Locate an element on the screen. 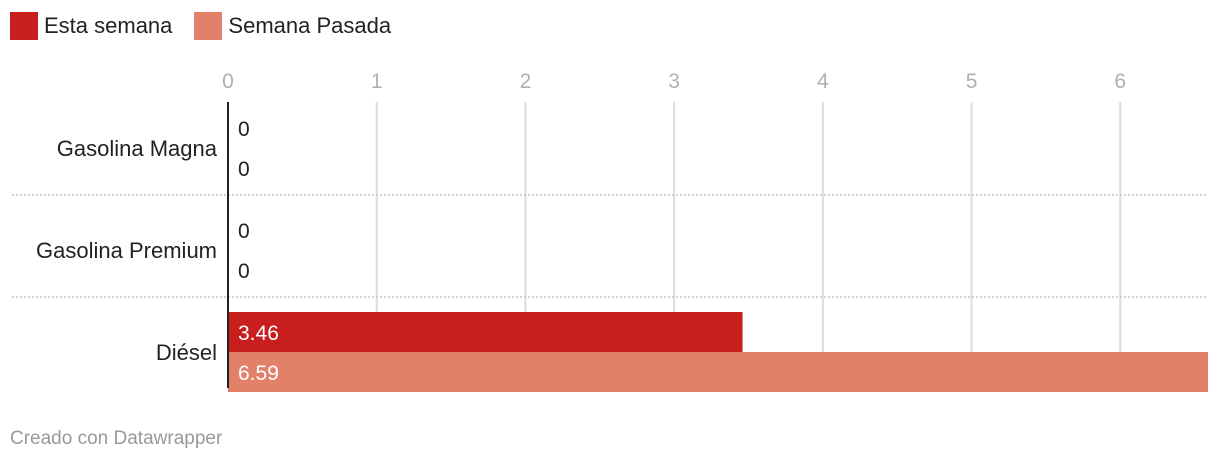 The height and width of the screenshot is (466, 1220). chart-legend: Esta semana Semana Pasada is located at coordinates (200, 26).